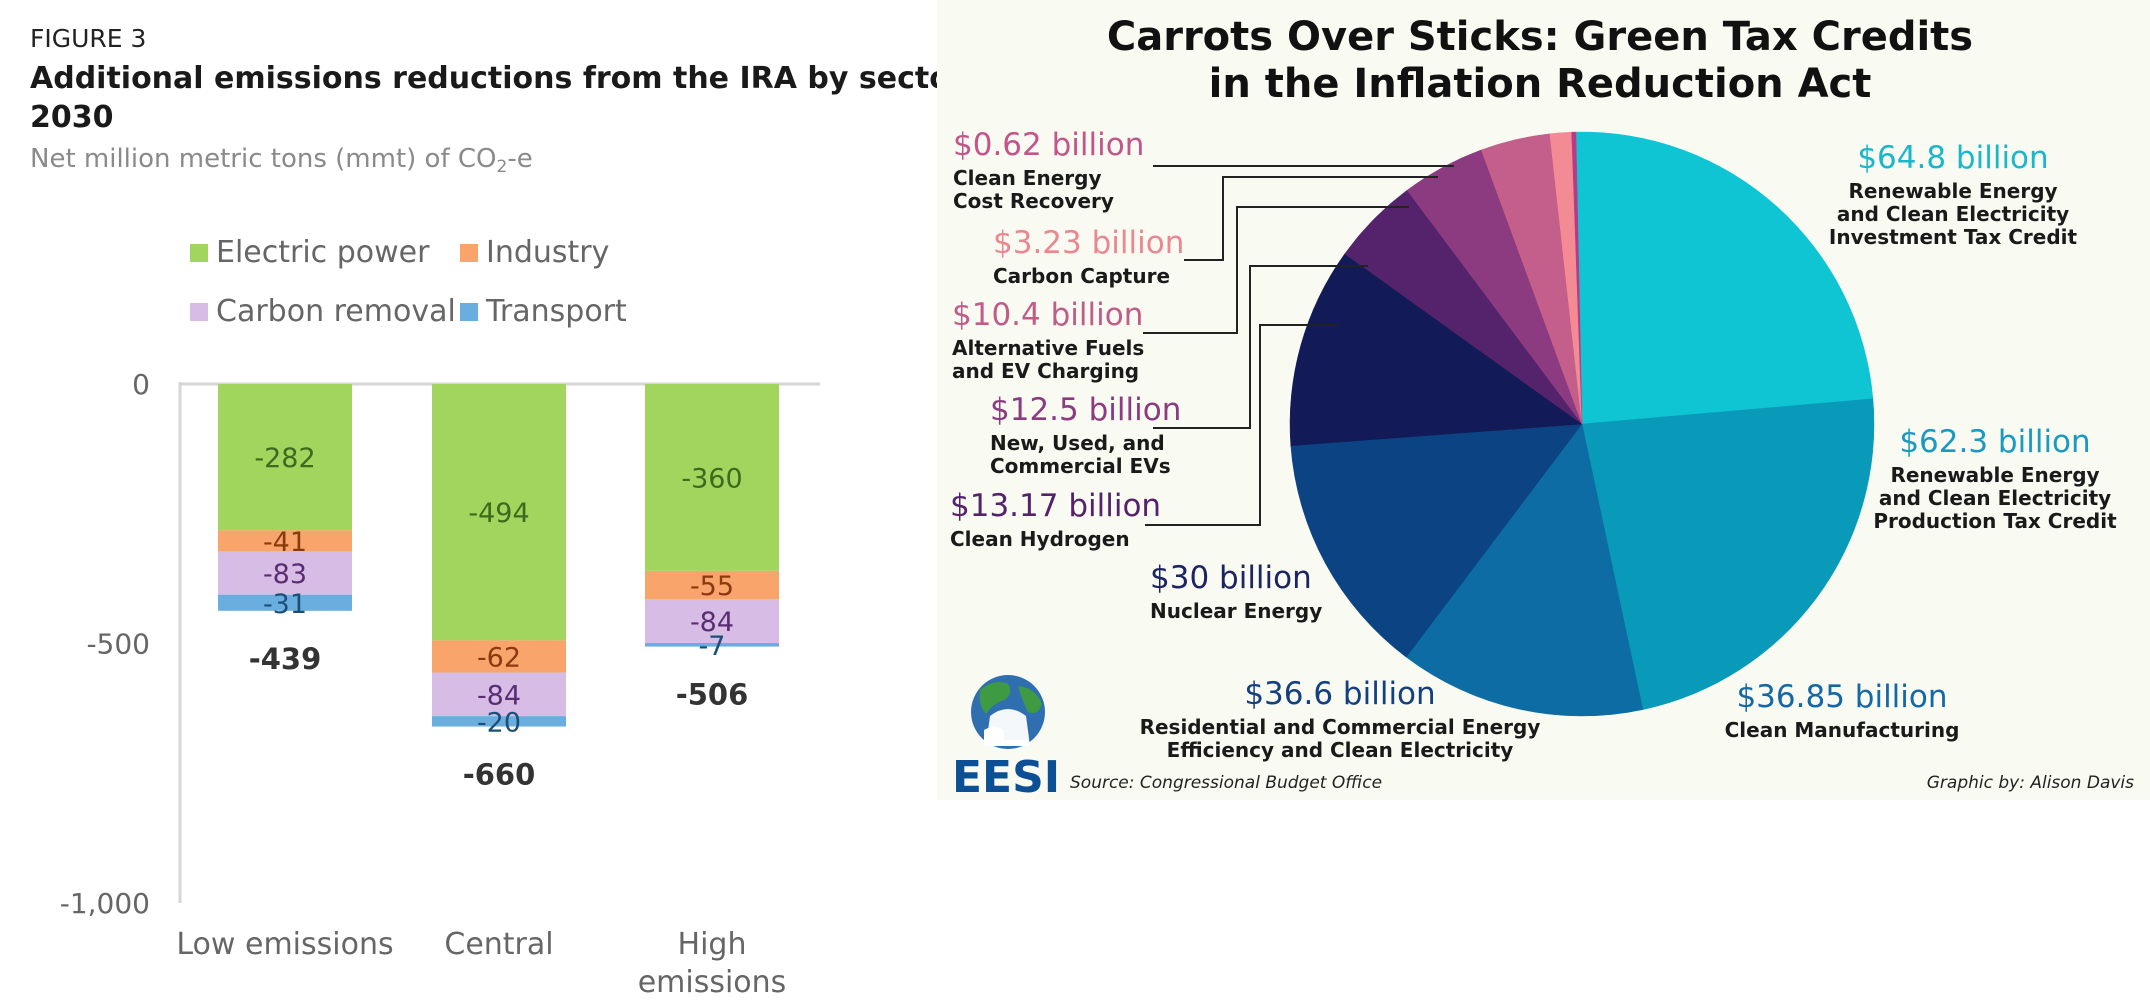 This screenshot has height=1004, width=2150. I want to click on x-axis-labels: Low emissions Central High emissions, so click(481, 963).